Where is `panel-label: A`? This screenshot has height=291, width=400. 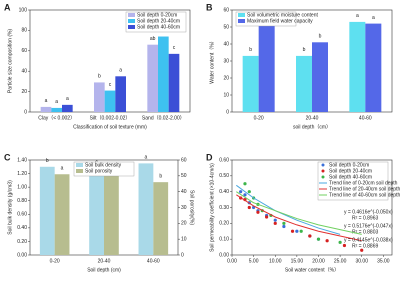
panel-label: A is located at coordinates (7, 7).